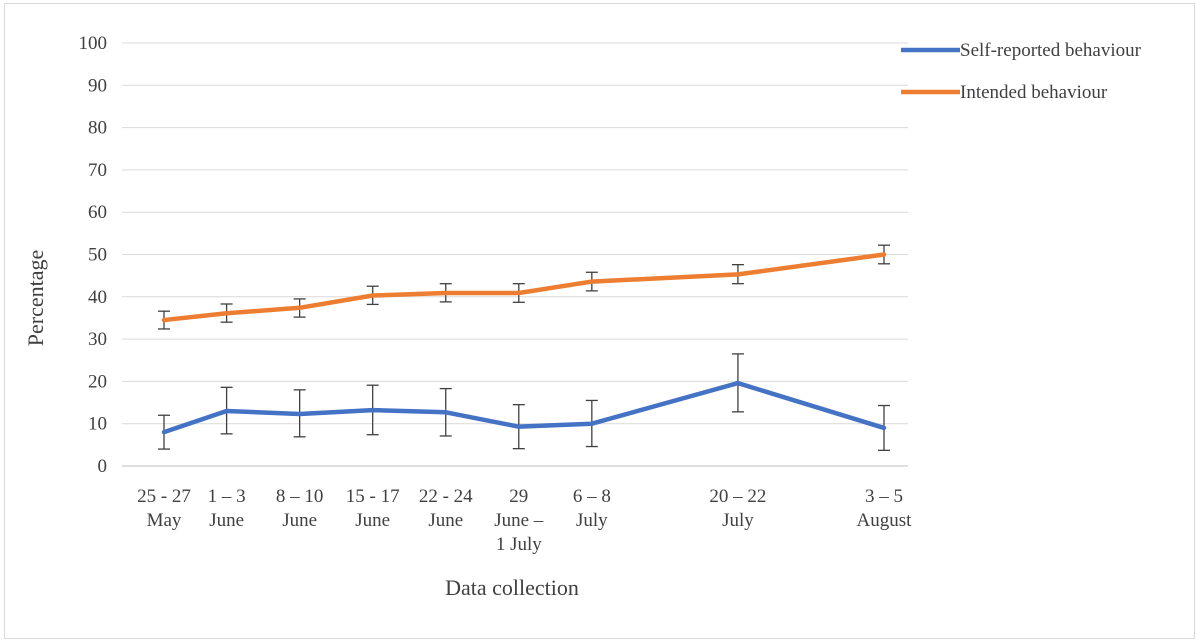 Image resolution: width=1200 pixels, height=643 pixels. Describe the element at coordinates (97, 339) in the screenshot. I see `y-tick-label: 30` at that location.